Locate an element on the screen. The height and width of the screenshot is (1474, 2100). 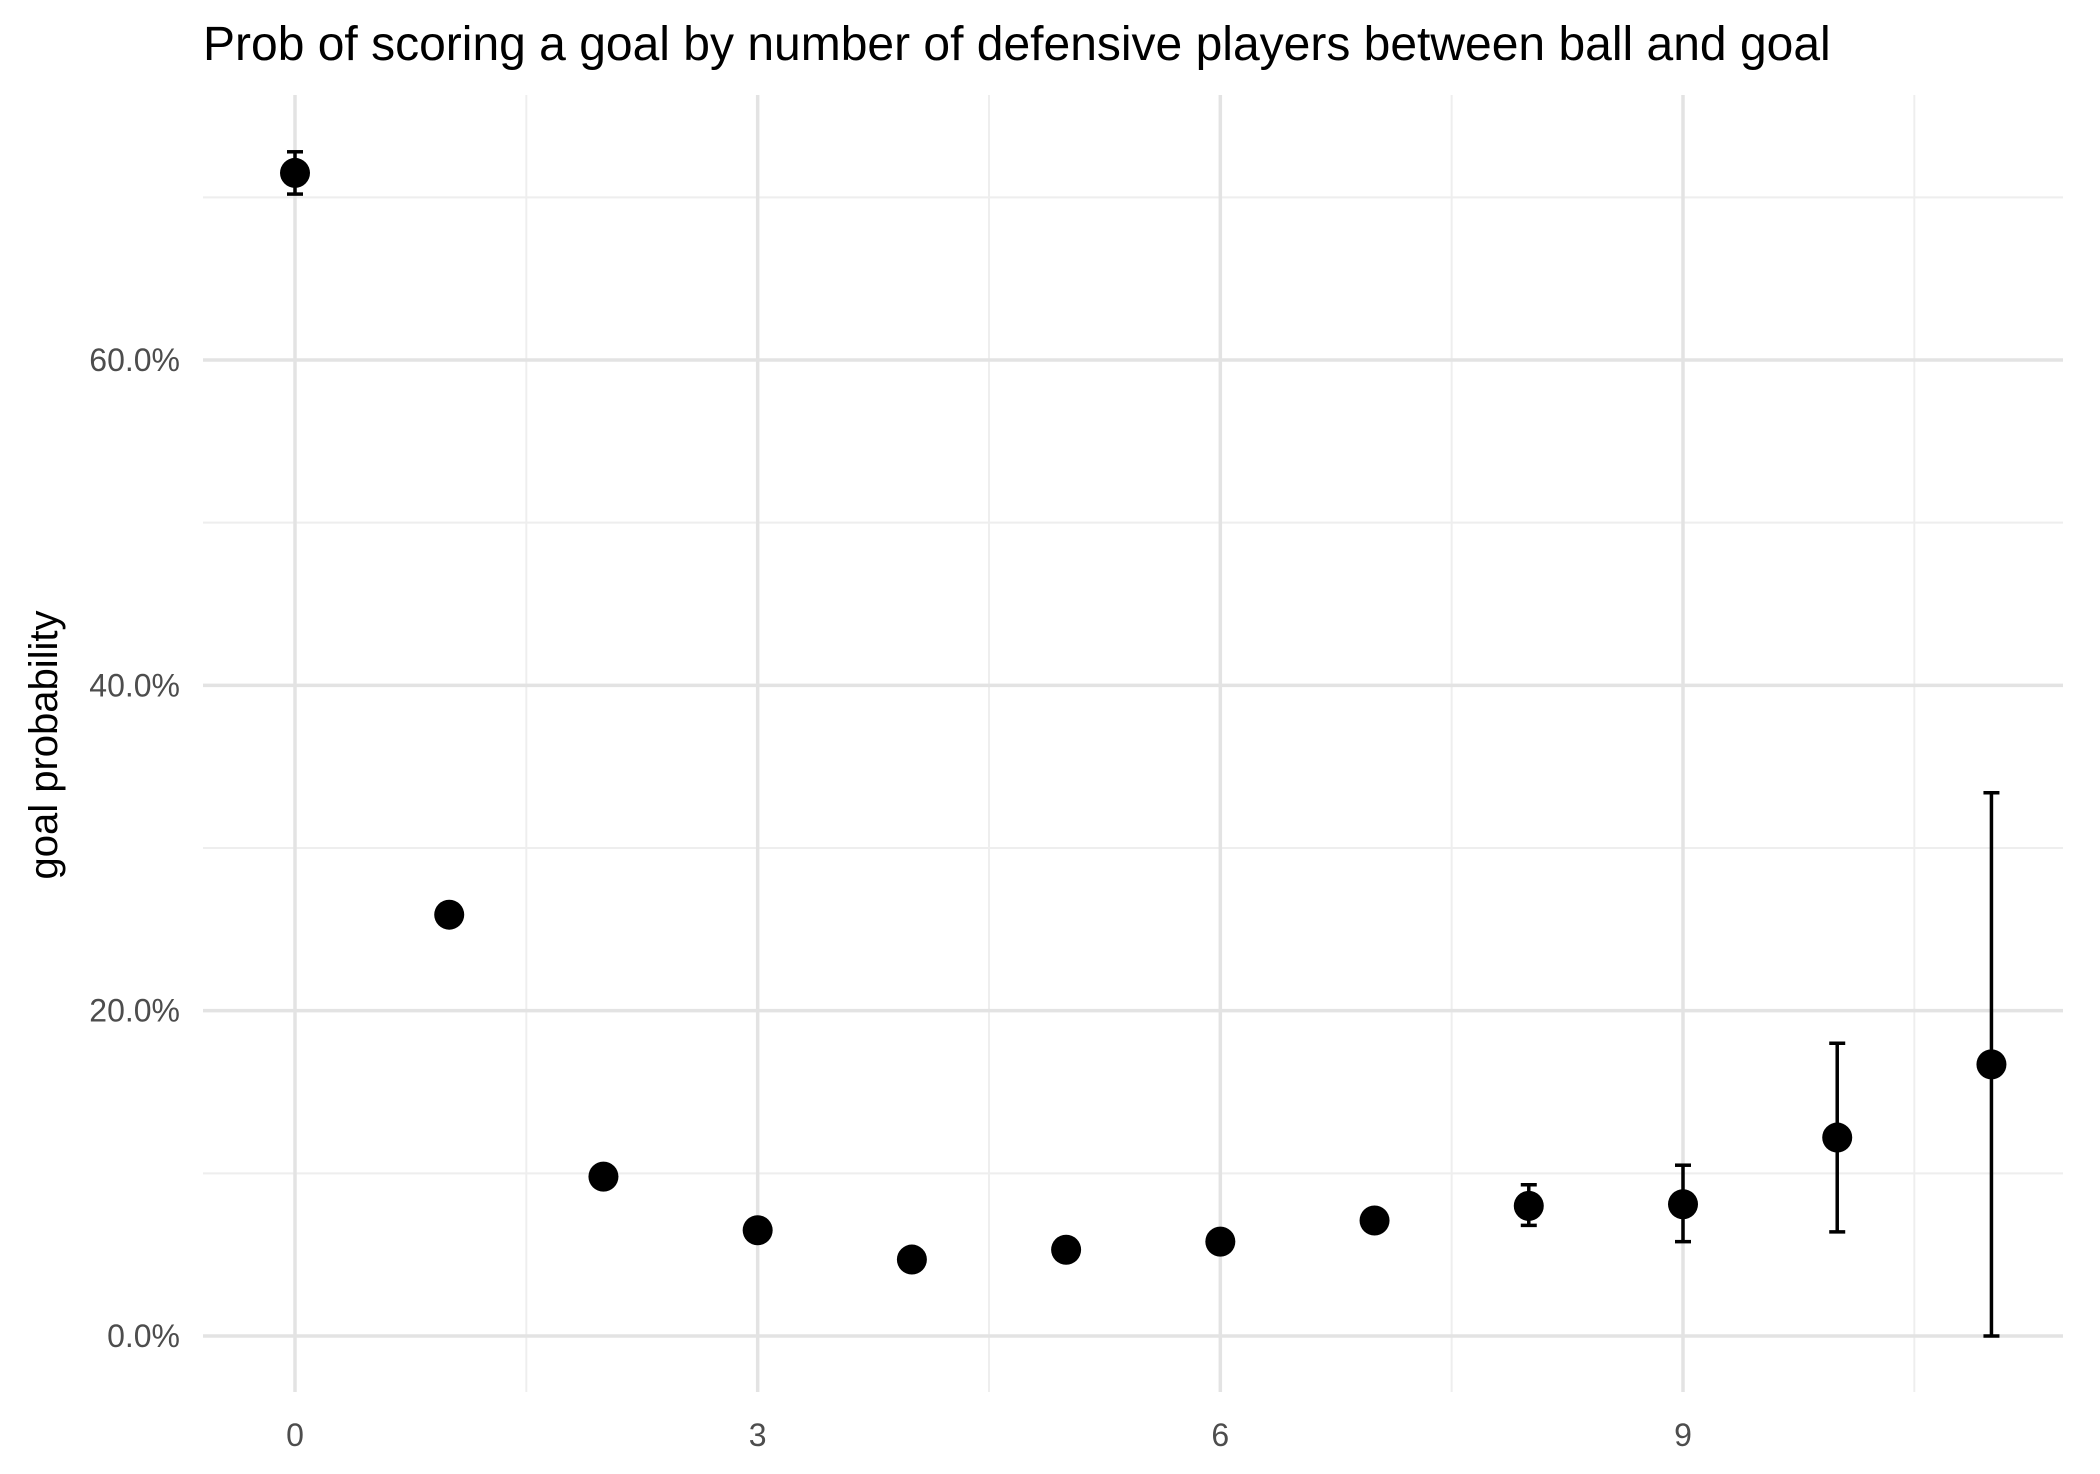
x-tick-label: 0 is located at coordinates (295, 1435).